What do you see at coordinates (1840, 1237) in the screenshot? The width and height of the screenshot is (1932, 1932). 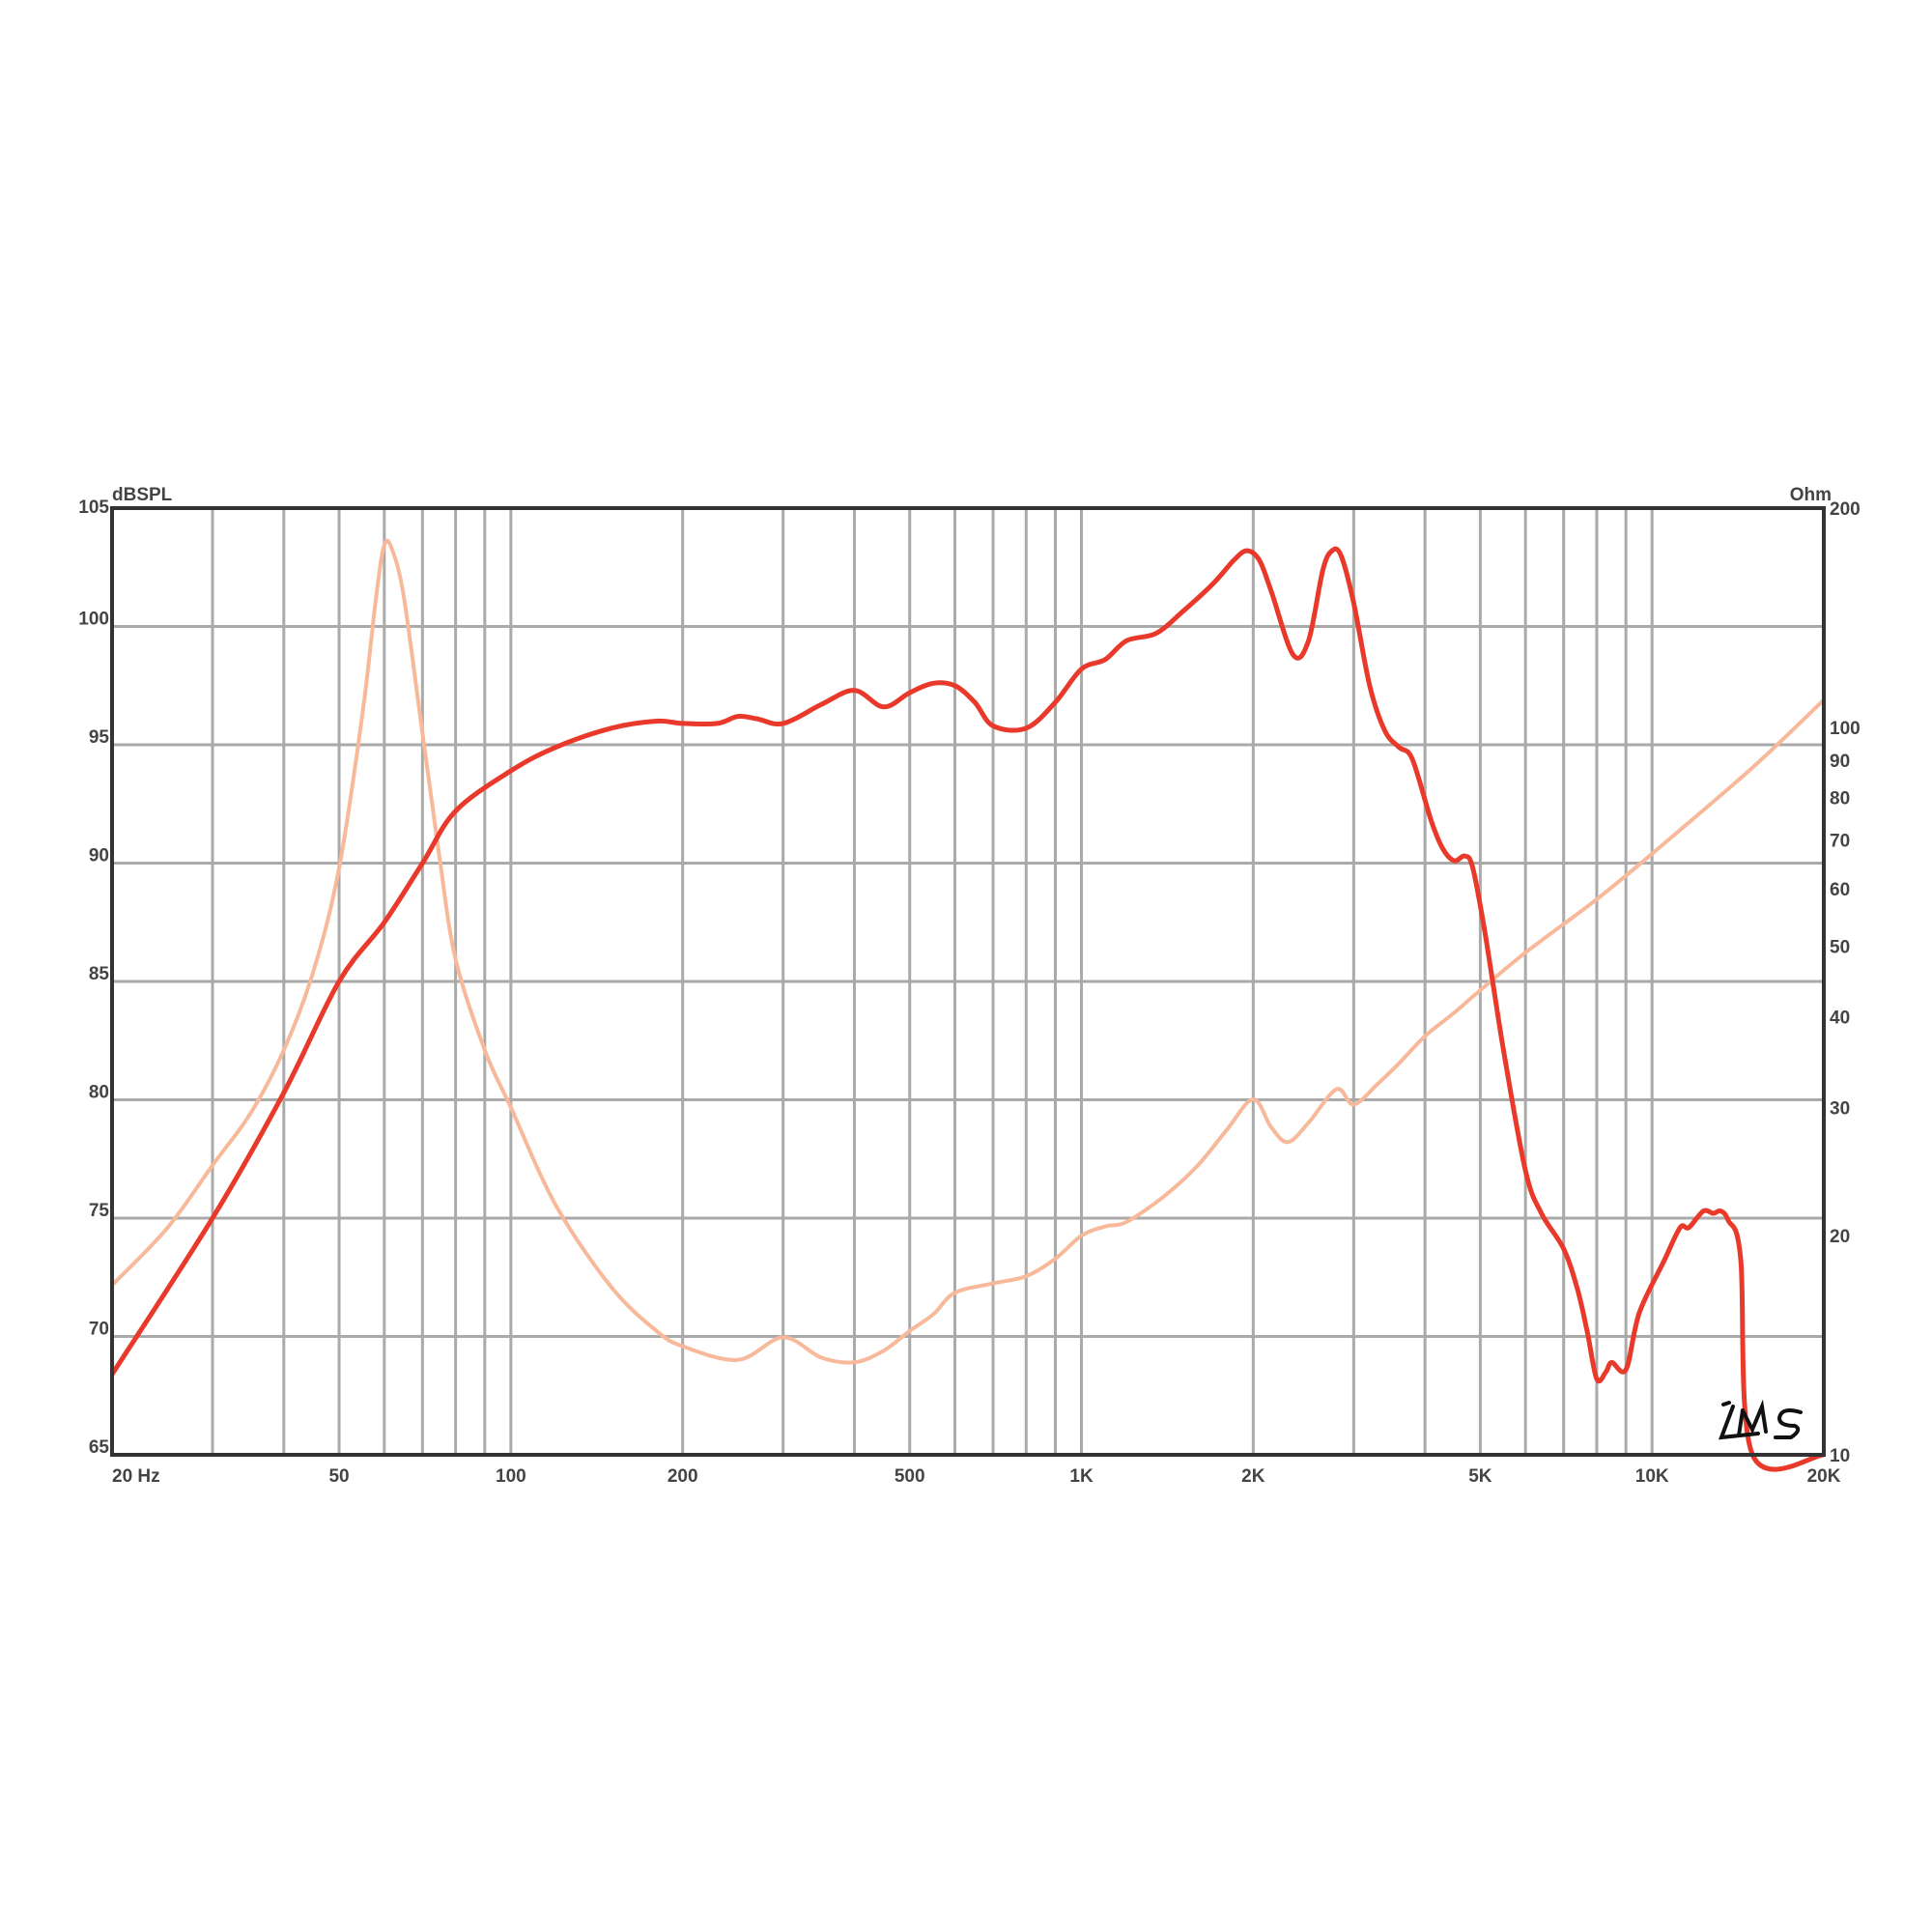 I see `right-tick-label: 20` at bounding box center [1840, 1237].